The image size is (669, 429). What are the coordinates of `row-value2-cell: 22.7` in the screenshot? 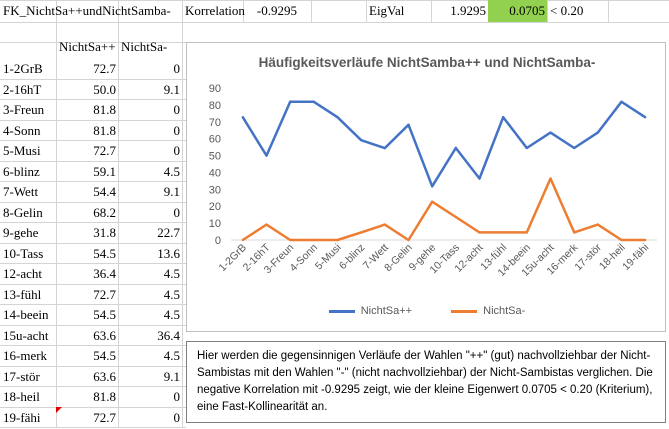 It's located at (168, 232).